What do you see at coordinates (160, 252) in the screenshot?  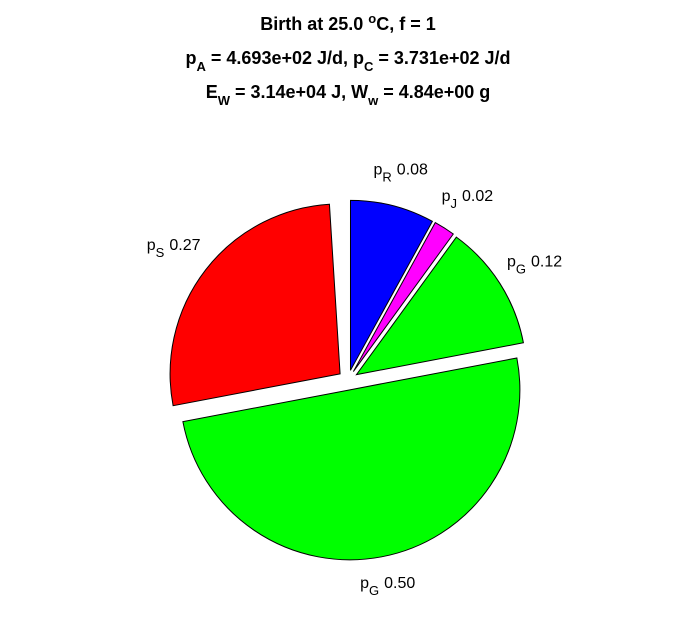 I see `label-subscript: S` at bounding box center [160, 252].